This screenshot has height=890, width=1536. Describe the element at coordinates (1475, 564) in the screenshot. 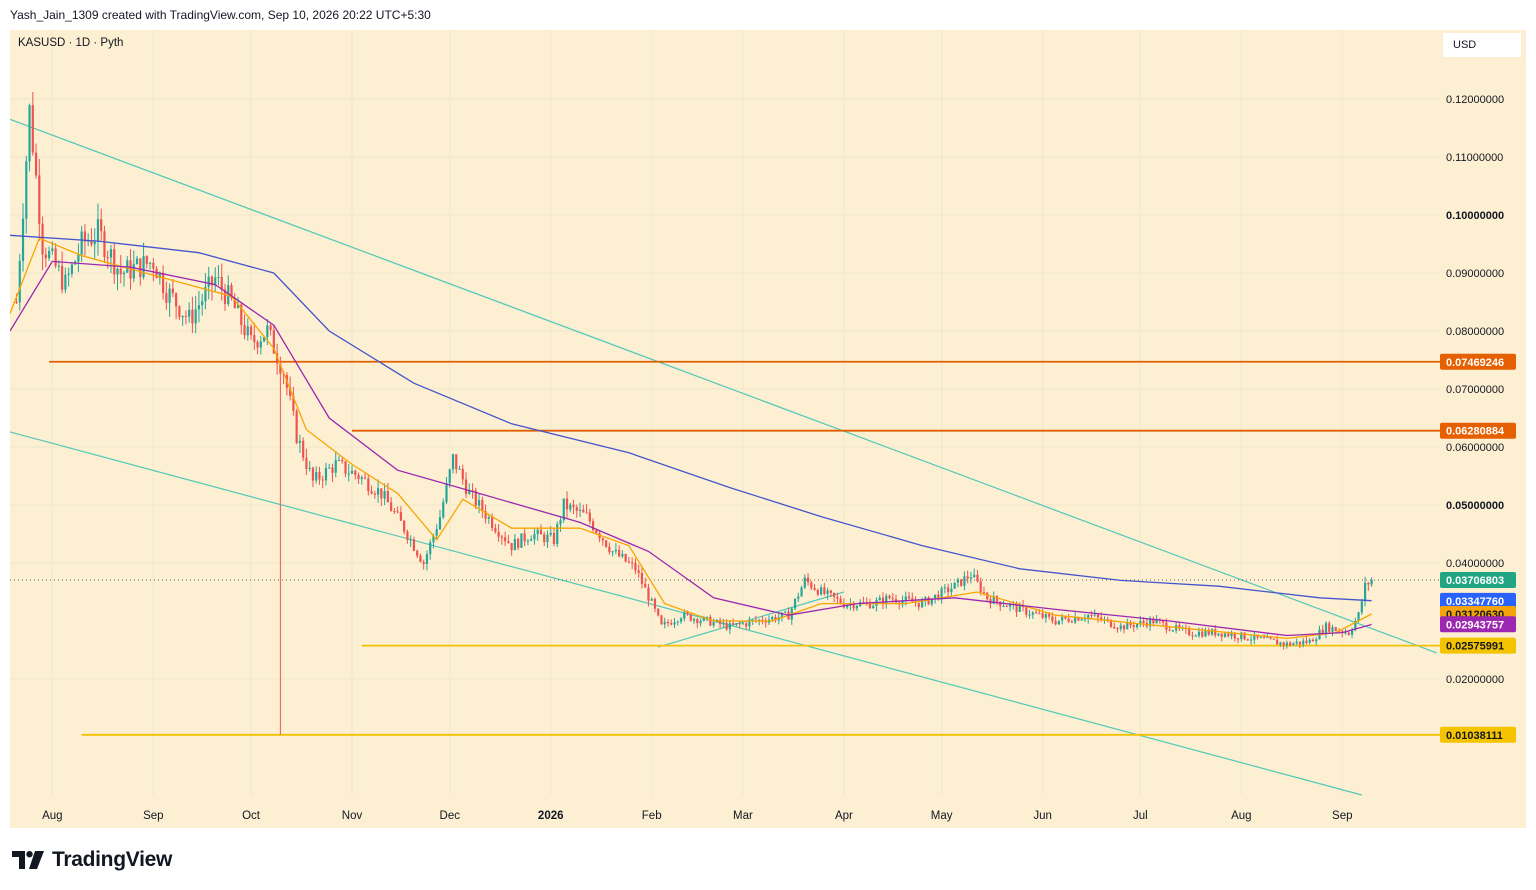

I see `y-axis-tick-label: 0.04000000` at that location.